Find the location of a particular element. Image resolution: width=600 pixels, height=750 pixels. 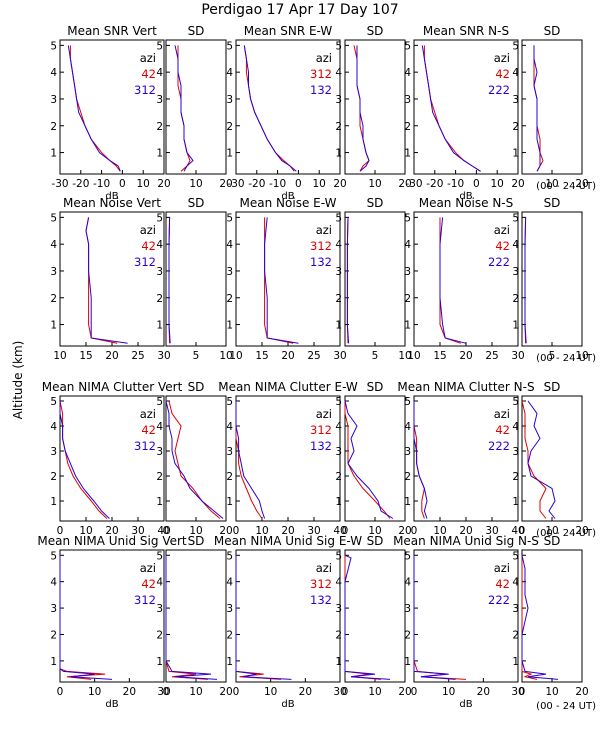

legend-azimuth-red: 312 is located at coordinates (321, 430).